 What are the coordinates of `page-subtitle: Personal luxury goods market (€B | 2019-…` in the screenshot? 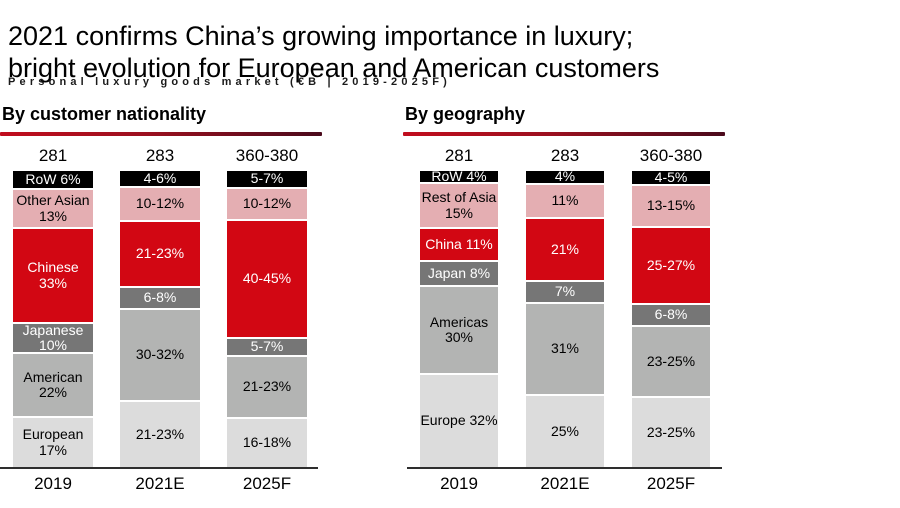 It's located at (229, 82).